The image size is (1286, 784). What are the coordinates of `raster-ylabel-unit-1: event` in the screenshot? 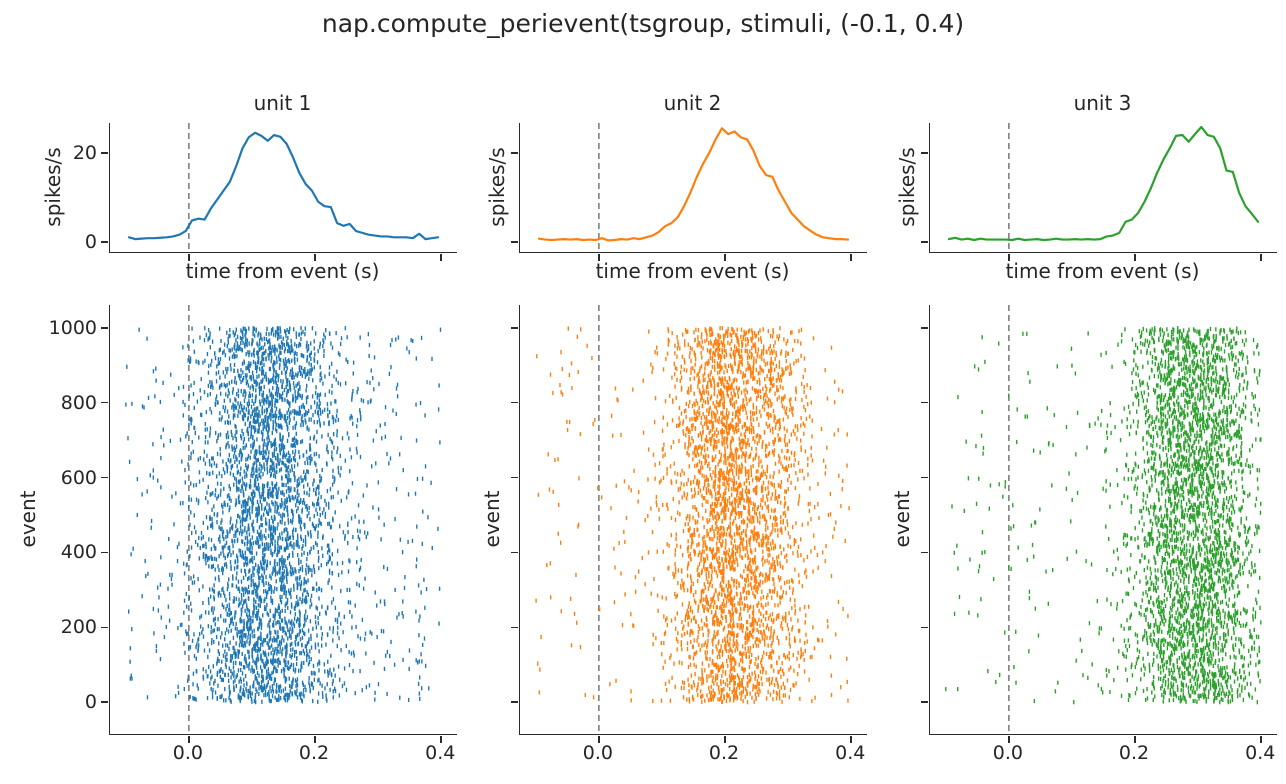 It's located at (28, 519).